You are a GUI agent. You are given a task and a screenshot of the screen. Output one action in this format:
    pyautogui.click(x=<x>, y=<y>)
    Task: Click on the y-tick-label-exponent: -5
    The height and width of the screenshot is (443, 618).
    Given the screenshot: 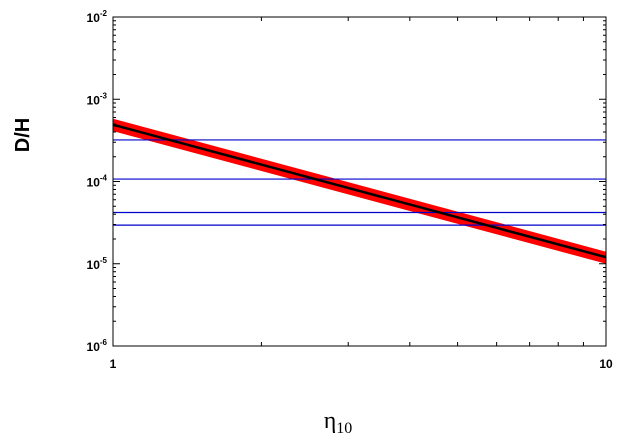 What is the action you would take?
    pyautogui.click(x=104, y=260)
    